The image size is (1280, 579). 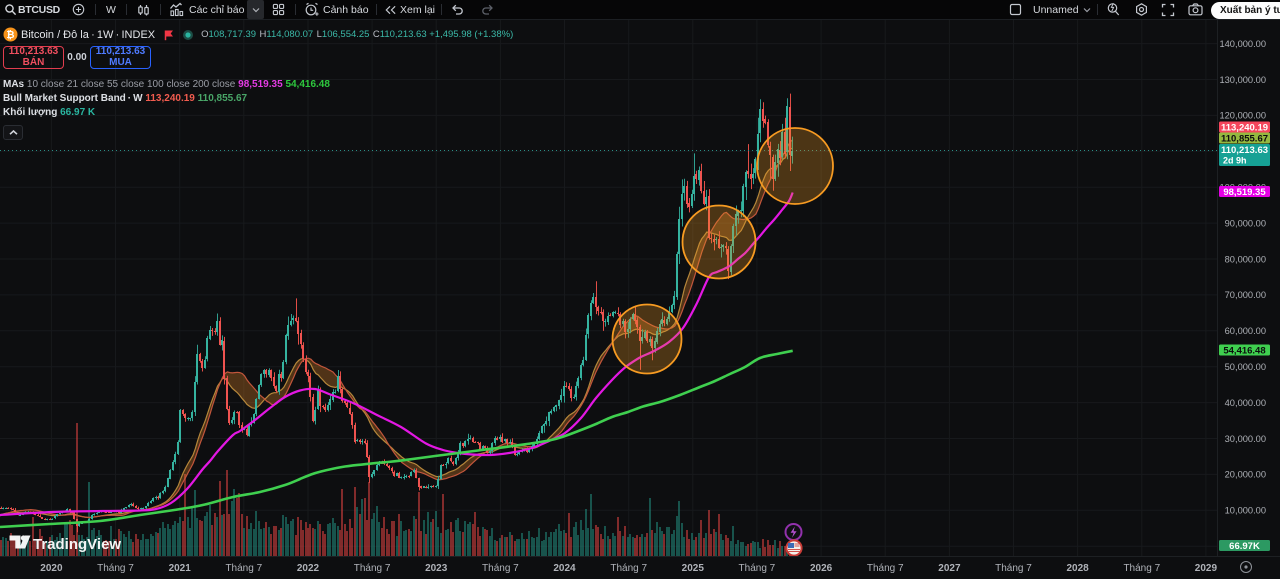 I want to click on svg-text: 2029, so click(x=1206, y=568).